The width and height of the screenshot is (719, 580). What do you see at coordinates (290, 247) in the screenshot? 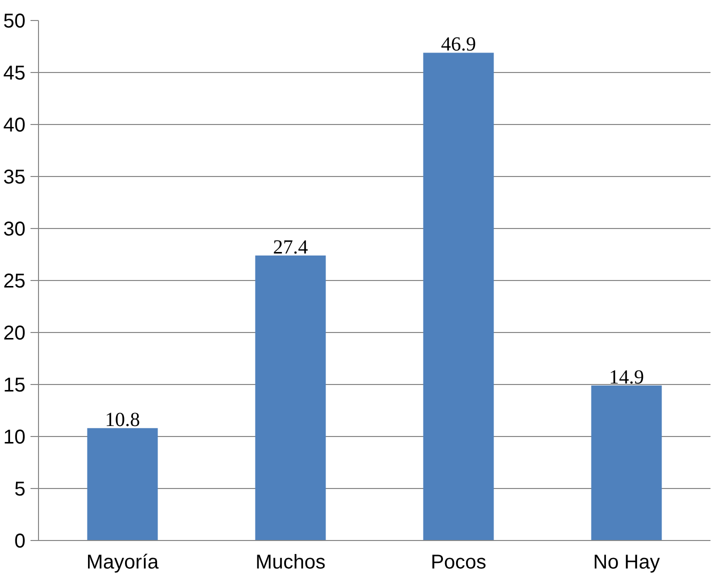
I see `data-label: 27.4` at bounding box center [290, 247].